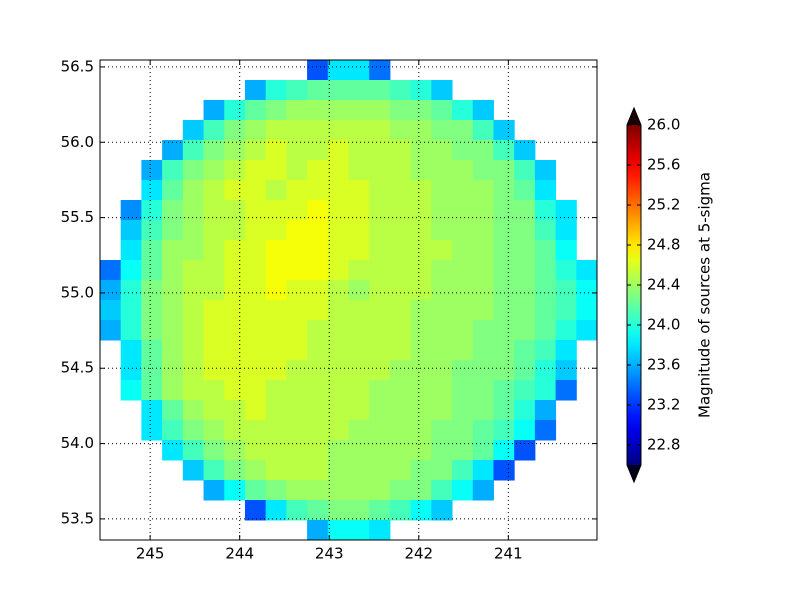 The height and width of the screenshot is (604, 800). What do you see at coordinates (663, 205) in the screenshot?
I see `colorbar-tick-label: 25.2` at bounding box center [663, 205].